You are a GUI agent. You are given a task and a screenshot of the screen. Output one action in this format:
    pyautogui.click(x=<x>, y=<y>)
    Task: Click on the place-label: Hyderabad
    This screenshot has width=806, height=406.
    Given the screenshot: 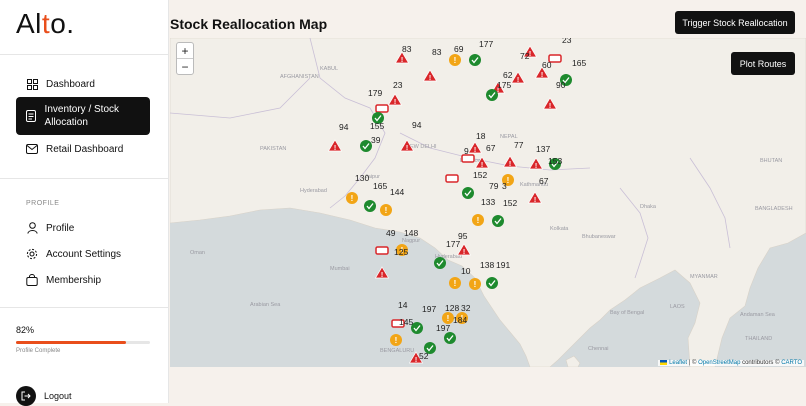 What is the action you would take?
    pyautogui.click(x=313, y=191)
    